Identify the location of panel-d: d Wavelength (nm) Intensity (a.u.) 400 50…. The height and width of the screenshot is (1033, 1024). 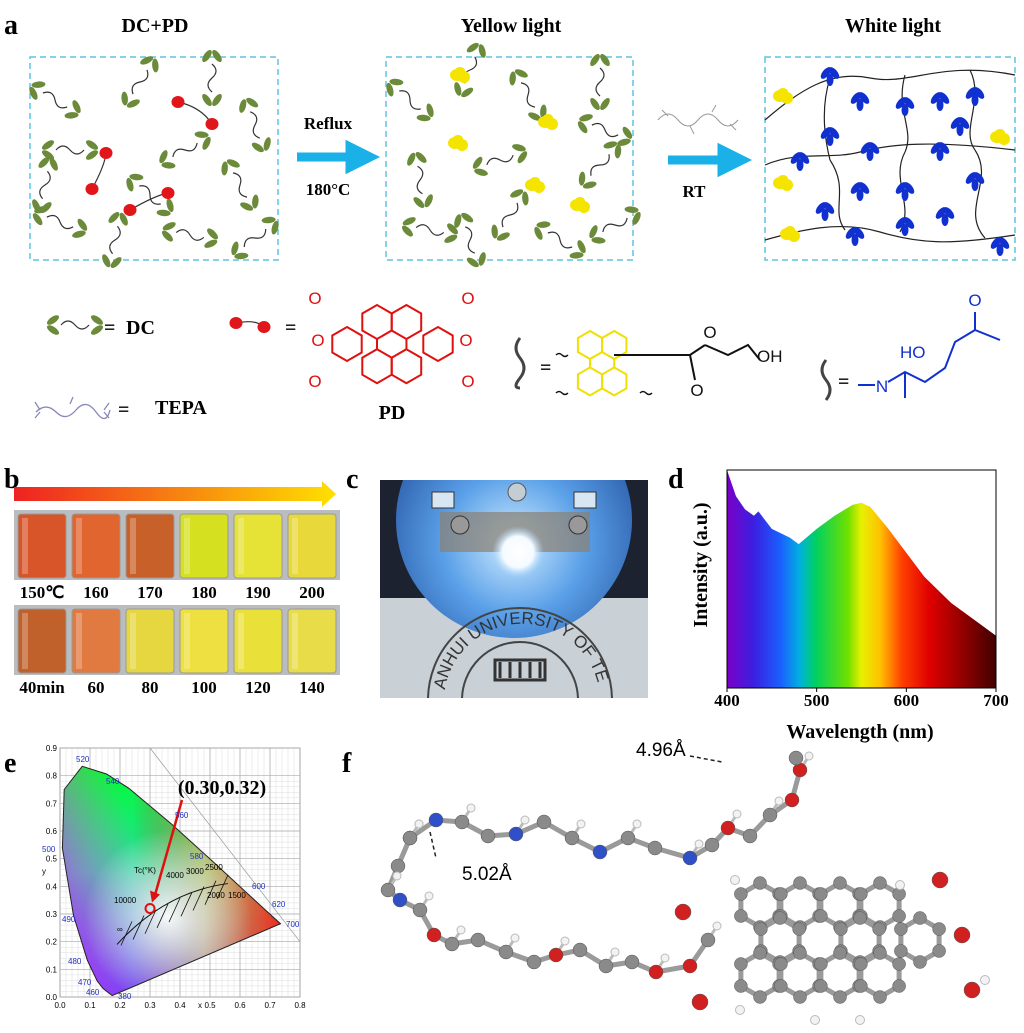
(838, 603).